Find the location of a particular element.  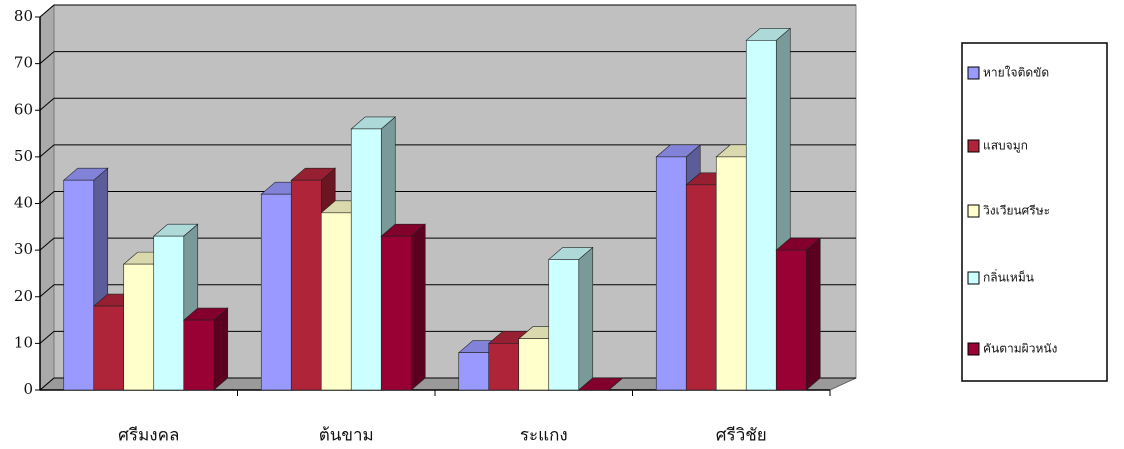

legend-label: กลิ่นเหม็น is located at coordinates (1008, 277).